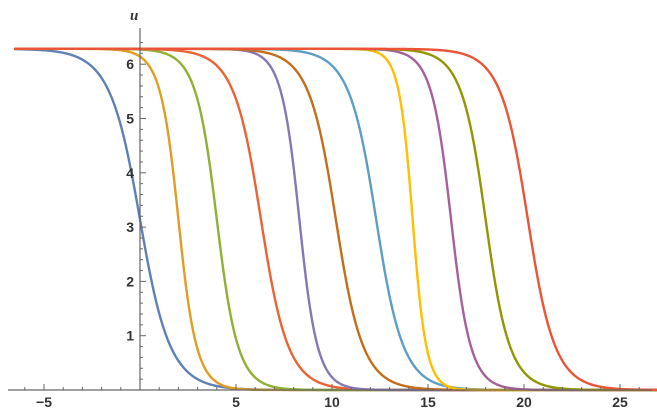  What do you see at coordinates (428, 402) in the screenshot?
I see `x-tick-label: 15` at bounding box center [428, 402].